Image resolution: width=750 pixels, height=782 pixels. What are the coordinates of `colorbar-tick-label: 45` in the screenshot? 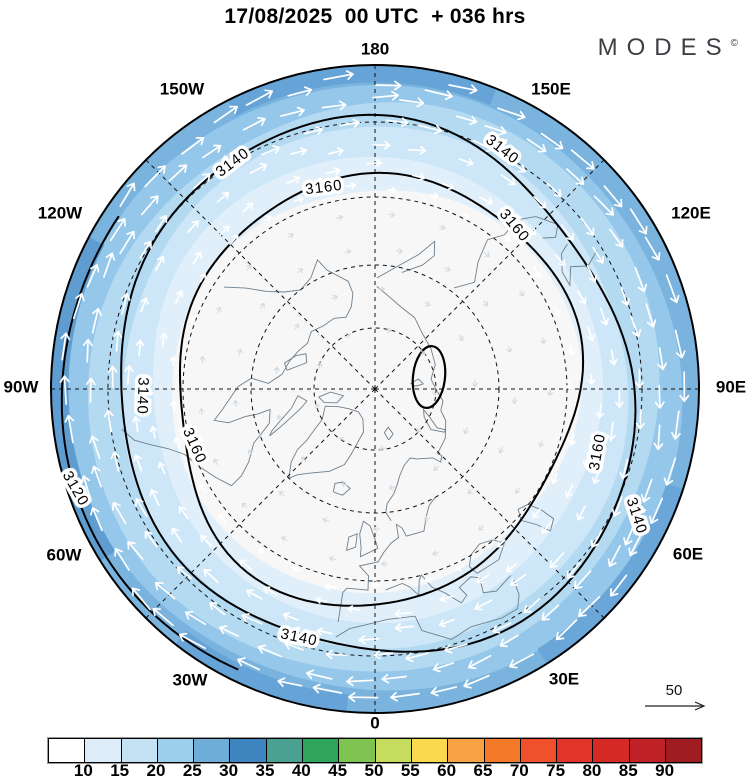 It's located at (338, 770).